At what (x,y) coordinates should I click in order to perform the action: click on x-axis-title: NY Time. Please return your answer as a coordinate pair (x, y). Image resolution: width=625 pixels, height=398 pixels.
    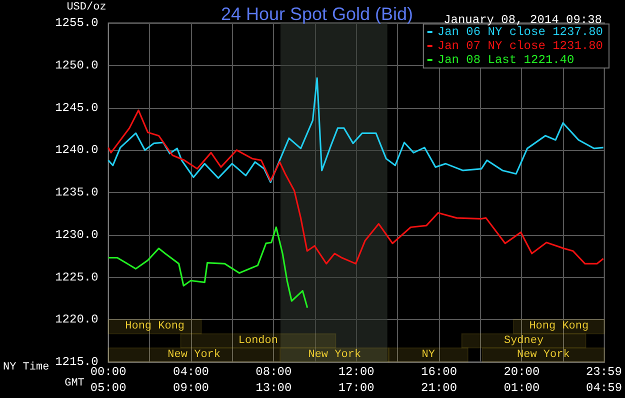
    Looking at the image, I should click on (26, 368).